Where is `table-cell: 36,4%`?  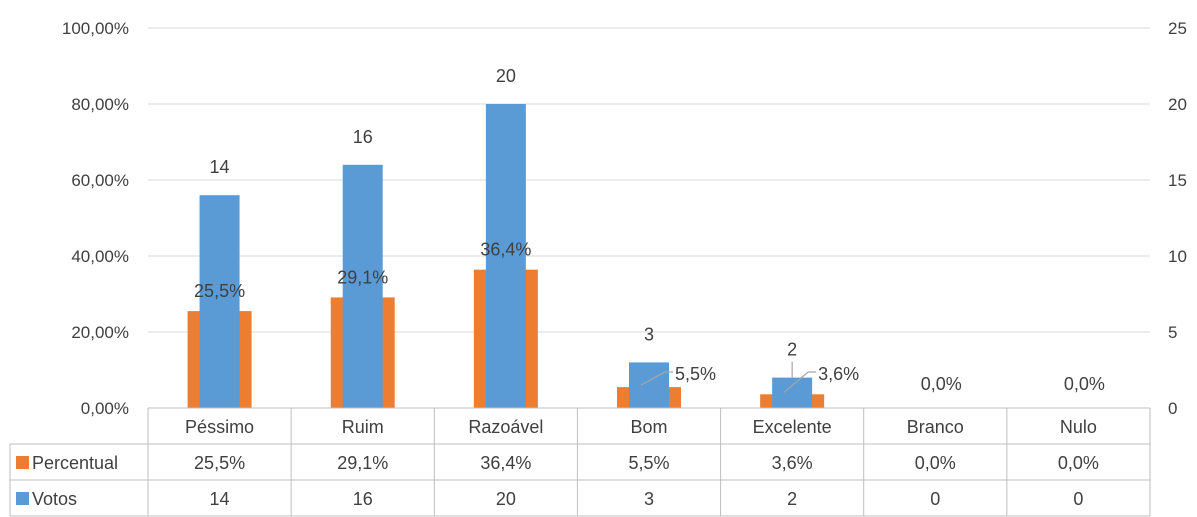 table-cell: 36,4% is located at coordinates (505, 463).